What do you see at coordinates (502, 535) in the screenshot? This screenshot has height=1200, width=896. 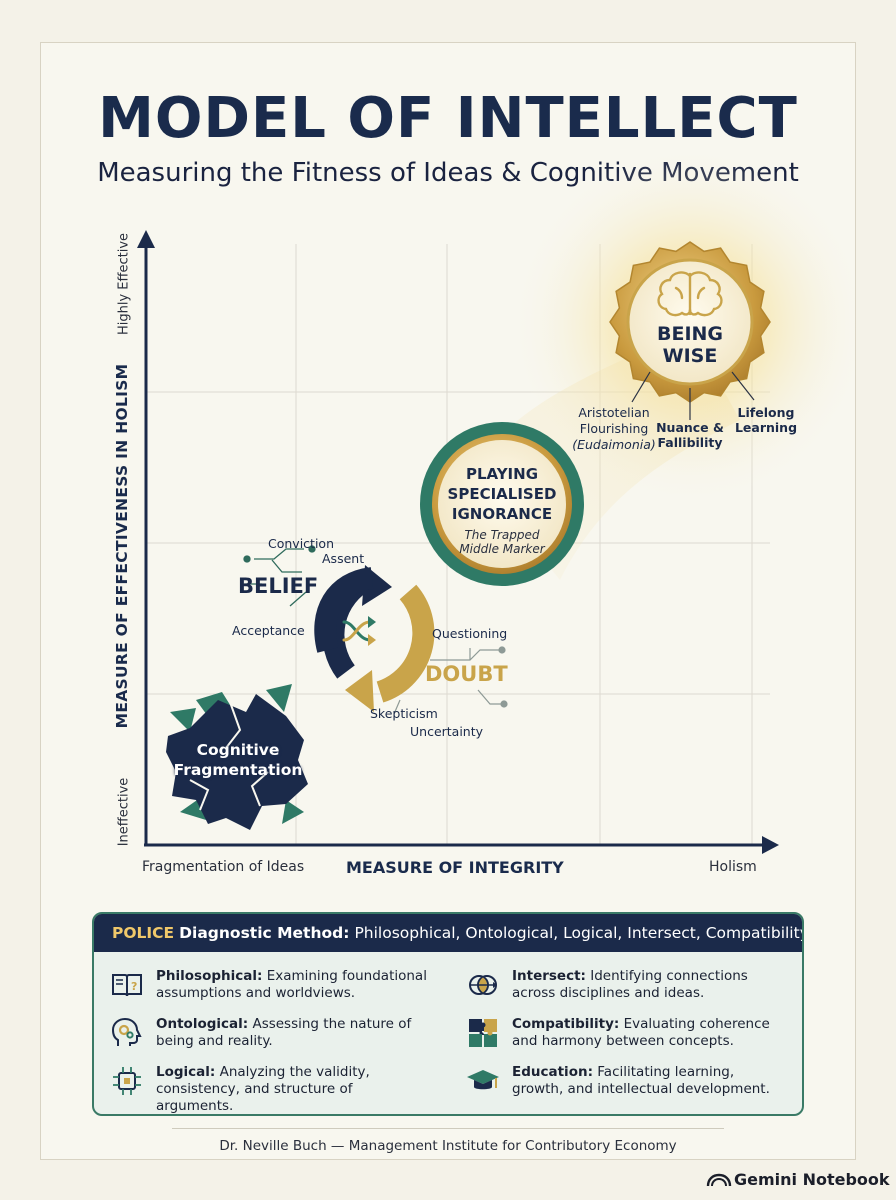 I see `trapped-note-line1: The Trapped` at bounding box center [502, 535].